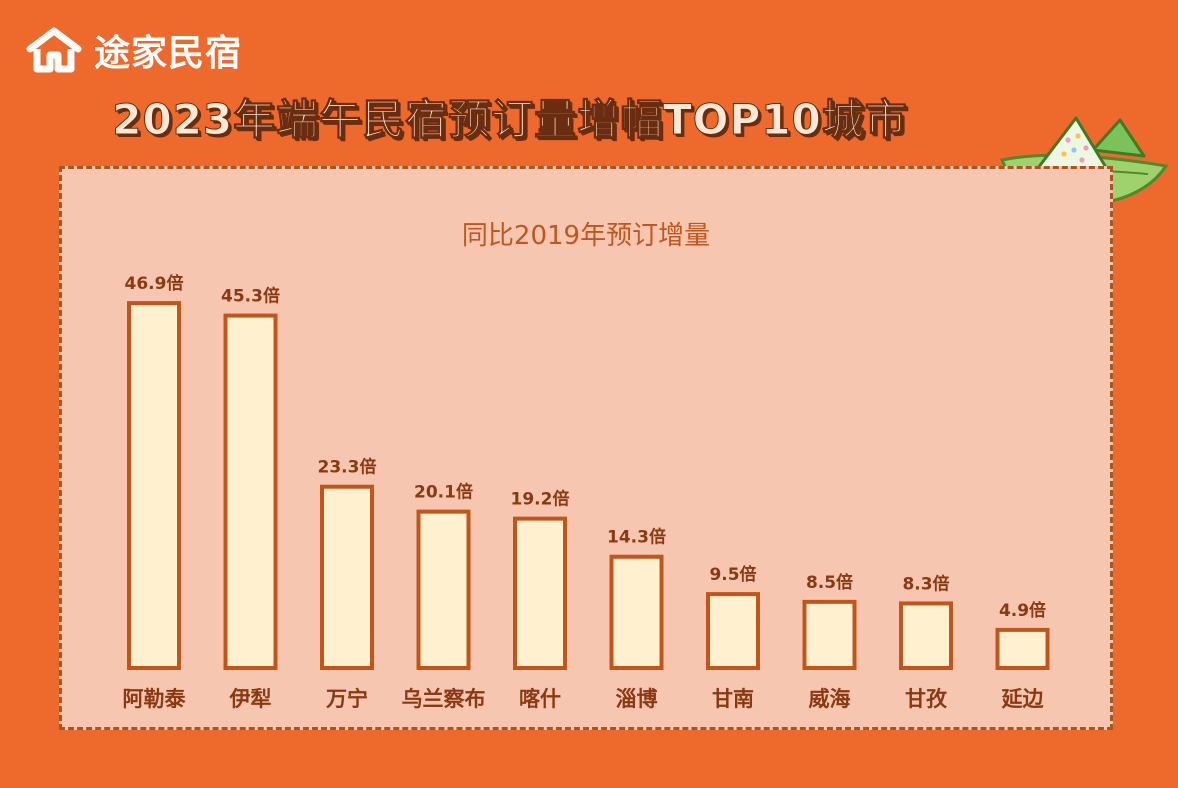 Image resolution: width=1178 pixels, height=788 pixels. What do you see at coordinates (540, 499) in the screenshot?
I see `data-label: 19.2倍` at bounding box center [540, 499].